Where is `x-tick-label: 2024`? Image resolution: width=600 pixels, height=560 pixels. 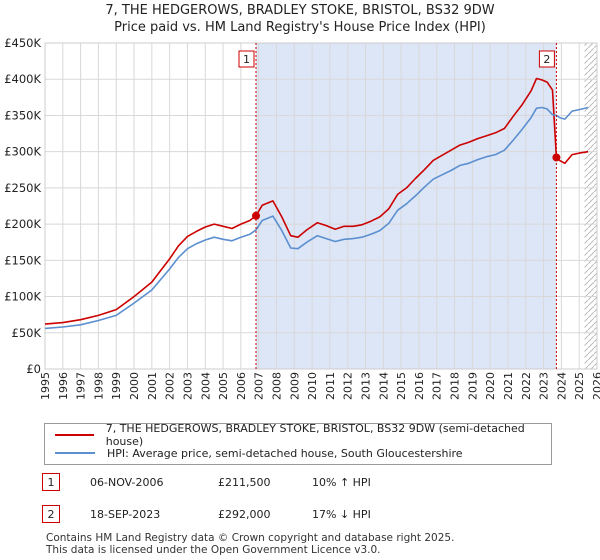
x-tick-label: 2024 is located at coordinates (561, 386).